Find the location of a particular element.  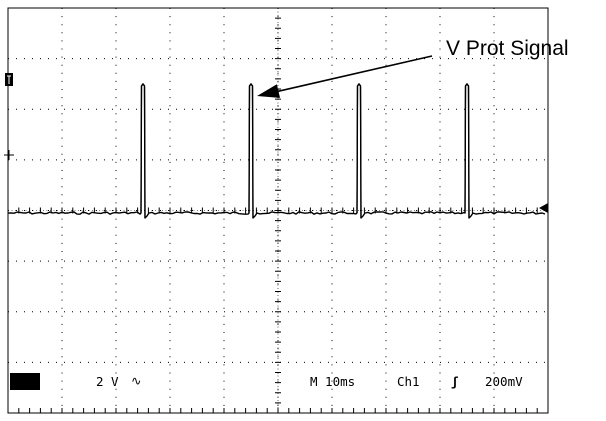

channel-label: Ch1 is located at coordinates (23, 381).